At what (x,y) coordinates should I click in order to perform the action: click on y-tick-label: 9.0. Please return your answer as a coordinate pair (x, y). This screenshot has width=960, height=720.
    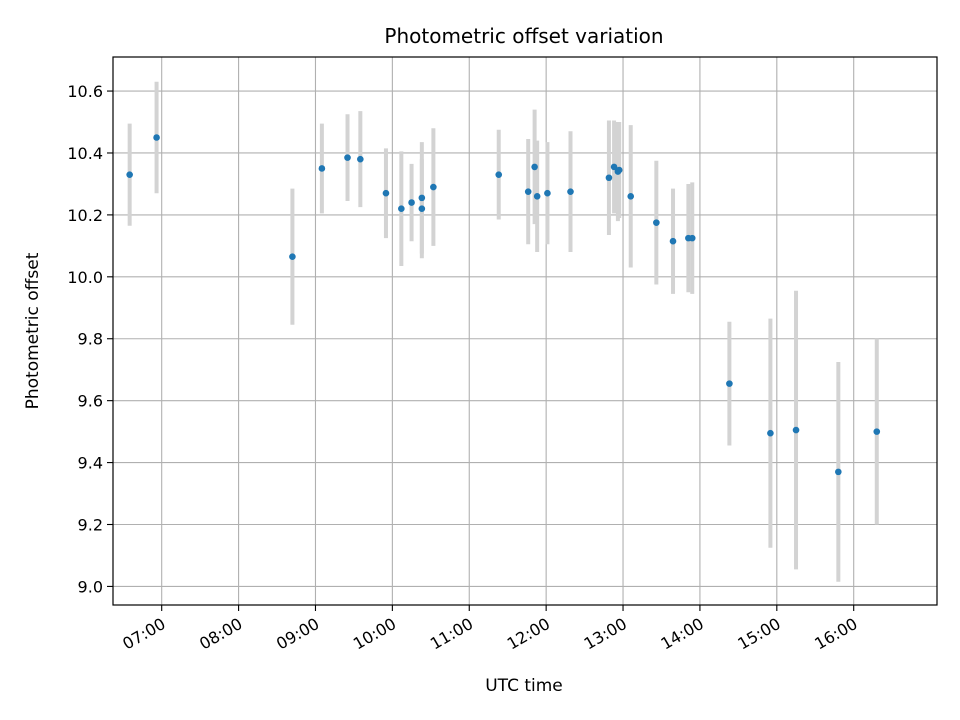
    Looking at the image, I should click on (90, 586).